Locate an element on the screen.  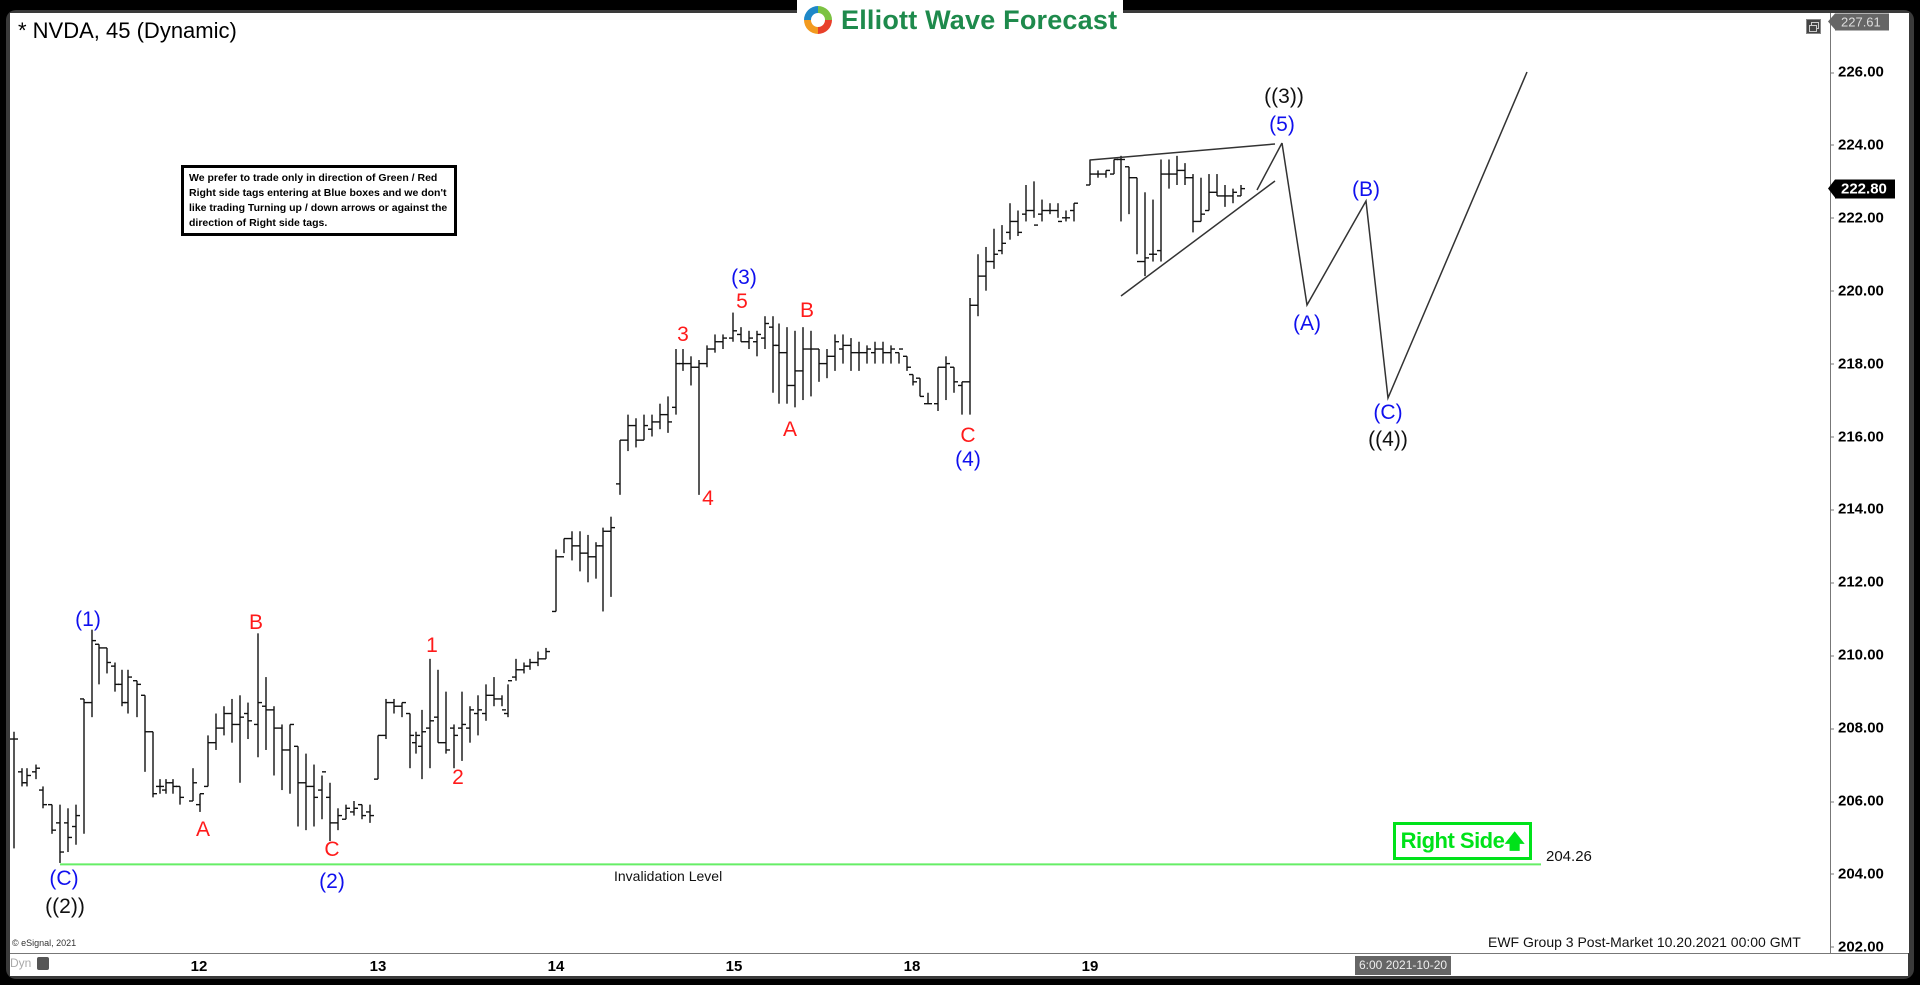
right-side-tag: Right Side🡅 is located at coordinates (1462, 841).